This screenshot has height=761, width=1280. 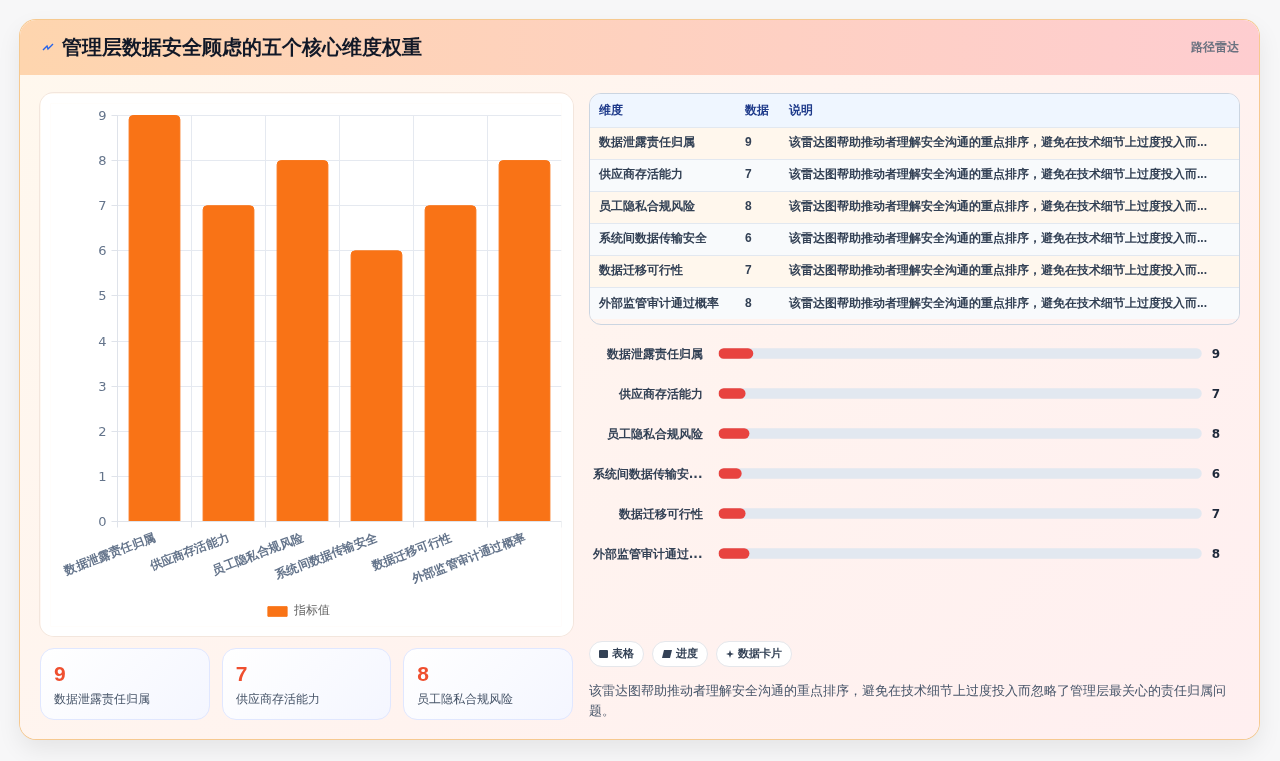 What do you see at coordinates (102, 521) in the screenshot?
I see `y-tick-label: 0` at bounding box center [102, 521].